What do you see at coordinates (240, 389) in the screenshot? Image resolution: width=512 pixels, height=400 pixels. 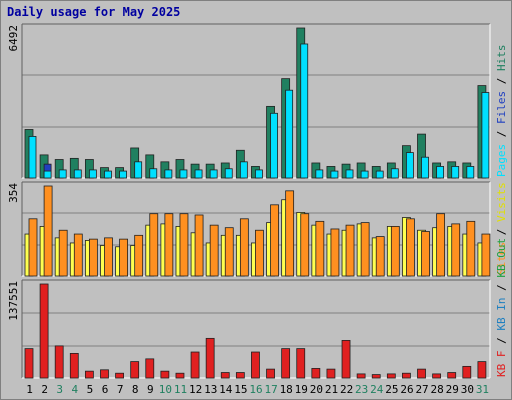 I see `x-tick-label: 15` at bounding box center [240, 389].